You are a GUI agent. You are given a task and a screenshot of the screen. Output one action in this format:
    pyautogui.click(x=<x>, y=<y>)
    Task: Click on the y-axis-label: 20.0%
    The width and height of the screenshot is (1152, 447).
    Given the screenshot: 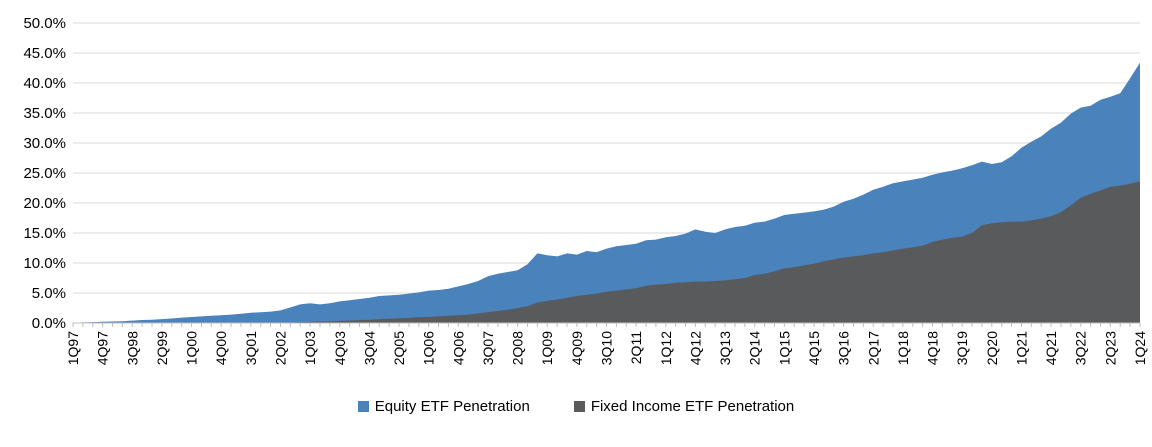 What is the action you would take?
    pyautogui.click(x=44, y=203)
    